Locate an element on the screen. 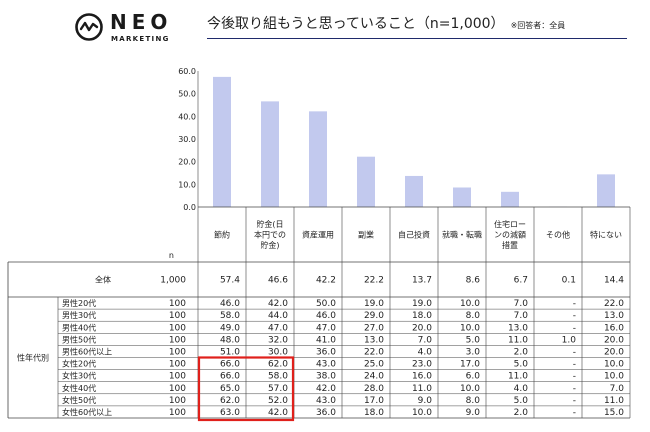  table-cell: 62.0 is located at coordinates (230, 401).